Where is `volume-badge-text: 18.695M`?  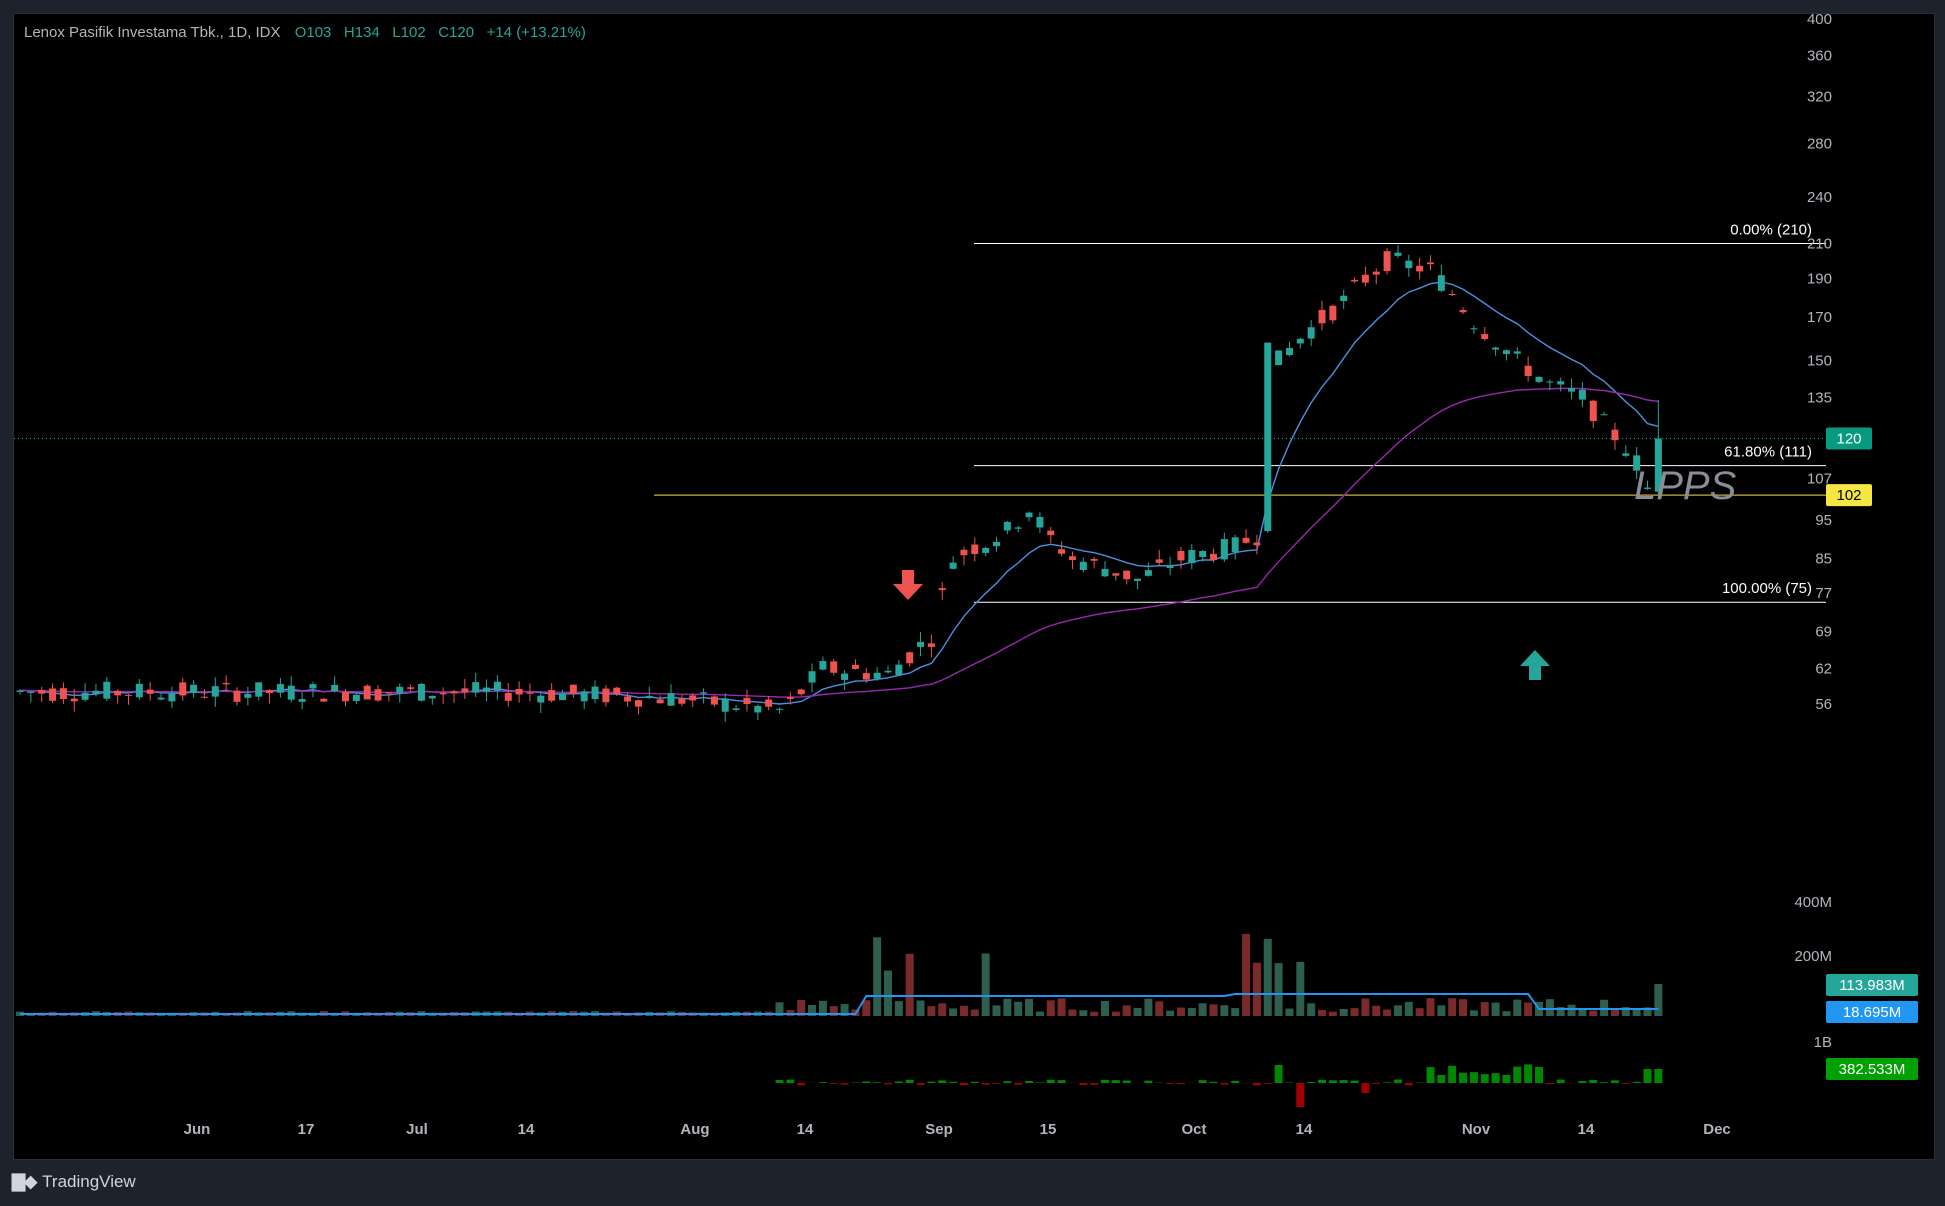
volume-badge-text: 18.695M is located at coordinates (1872, 1012).